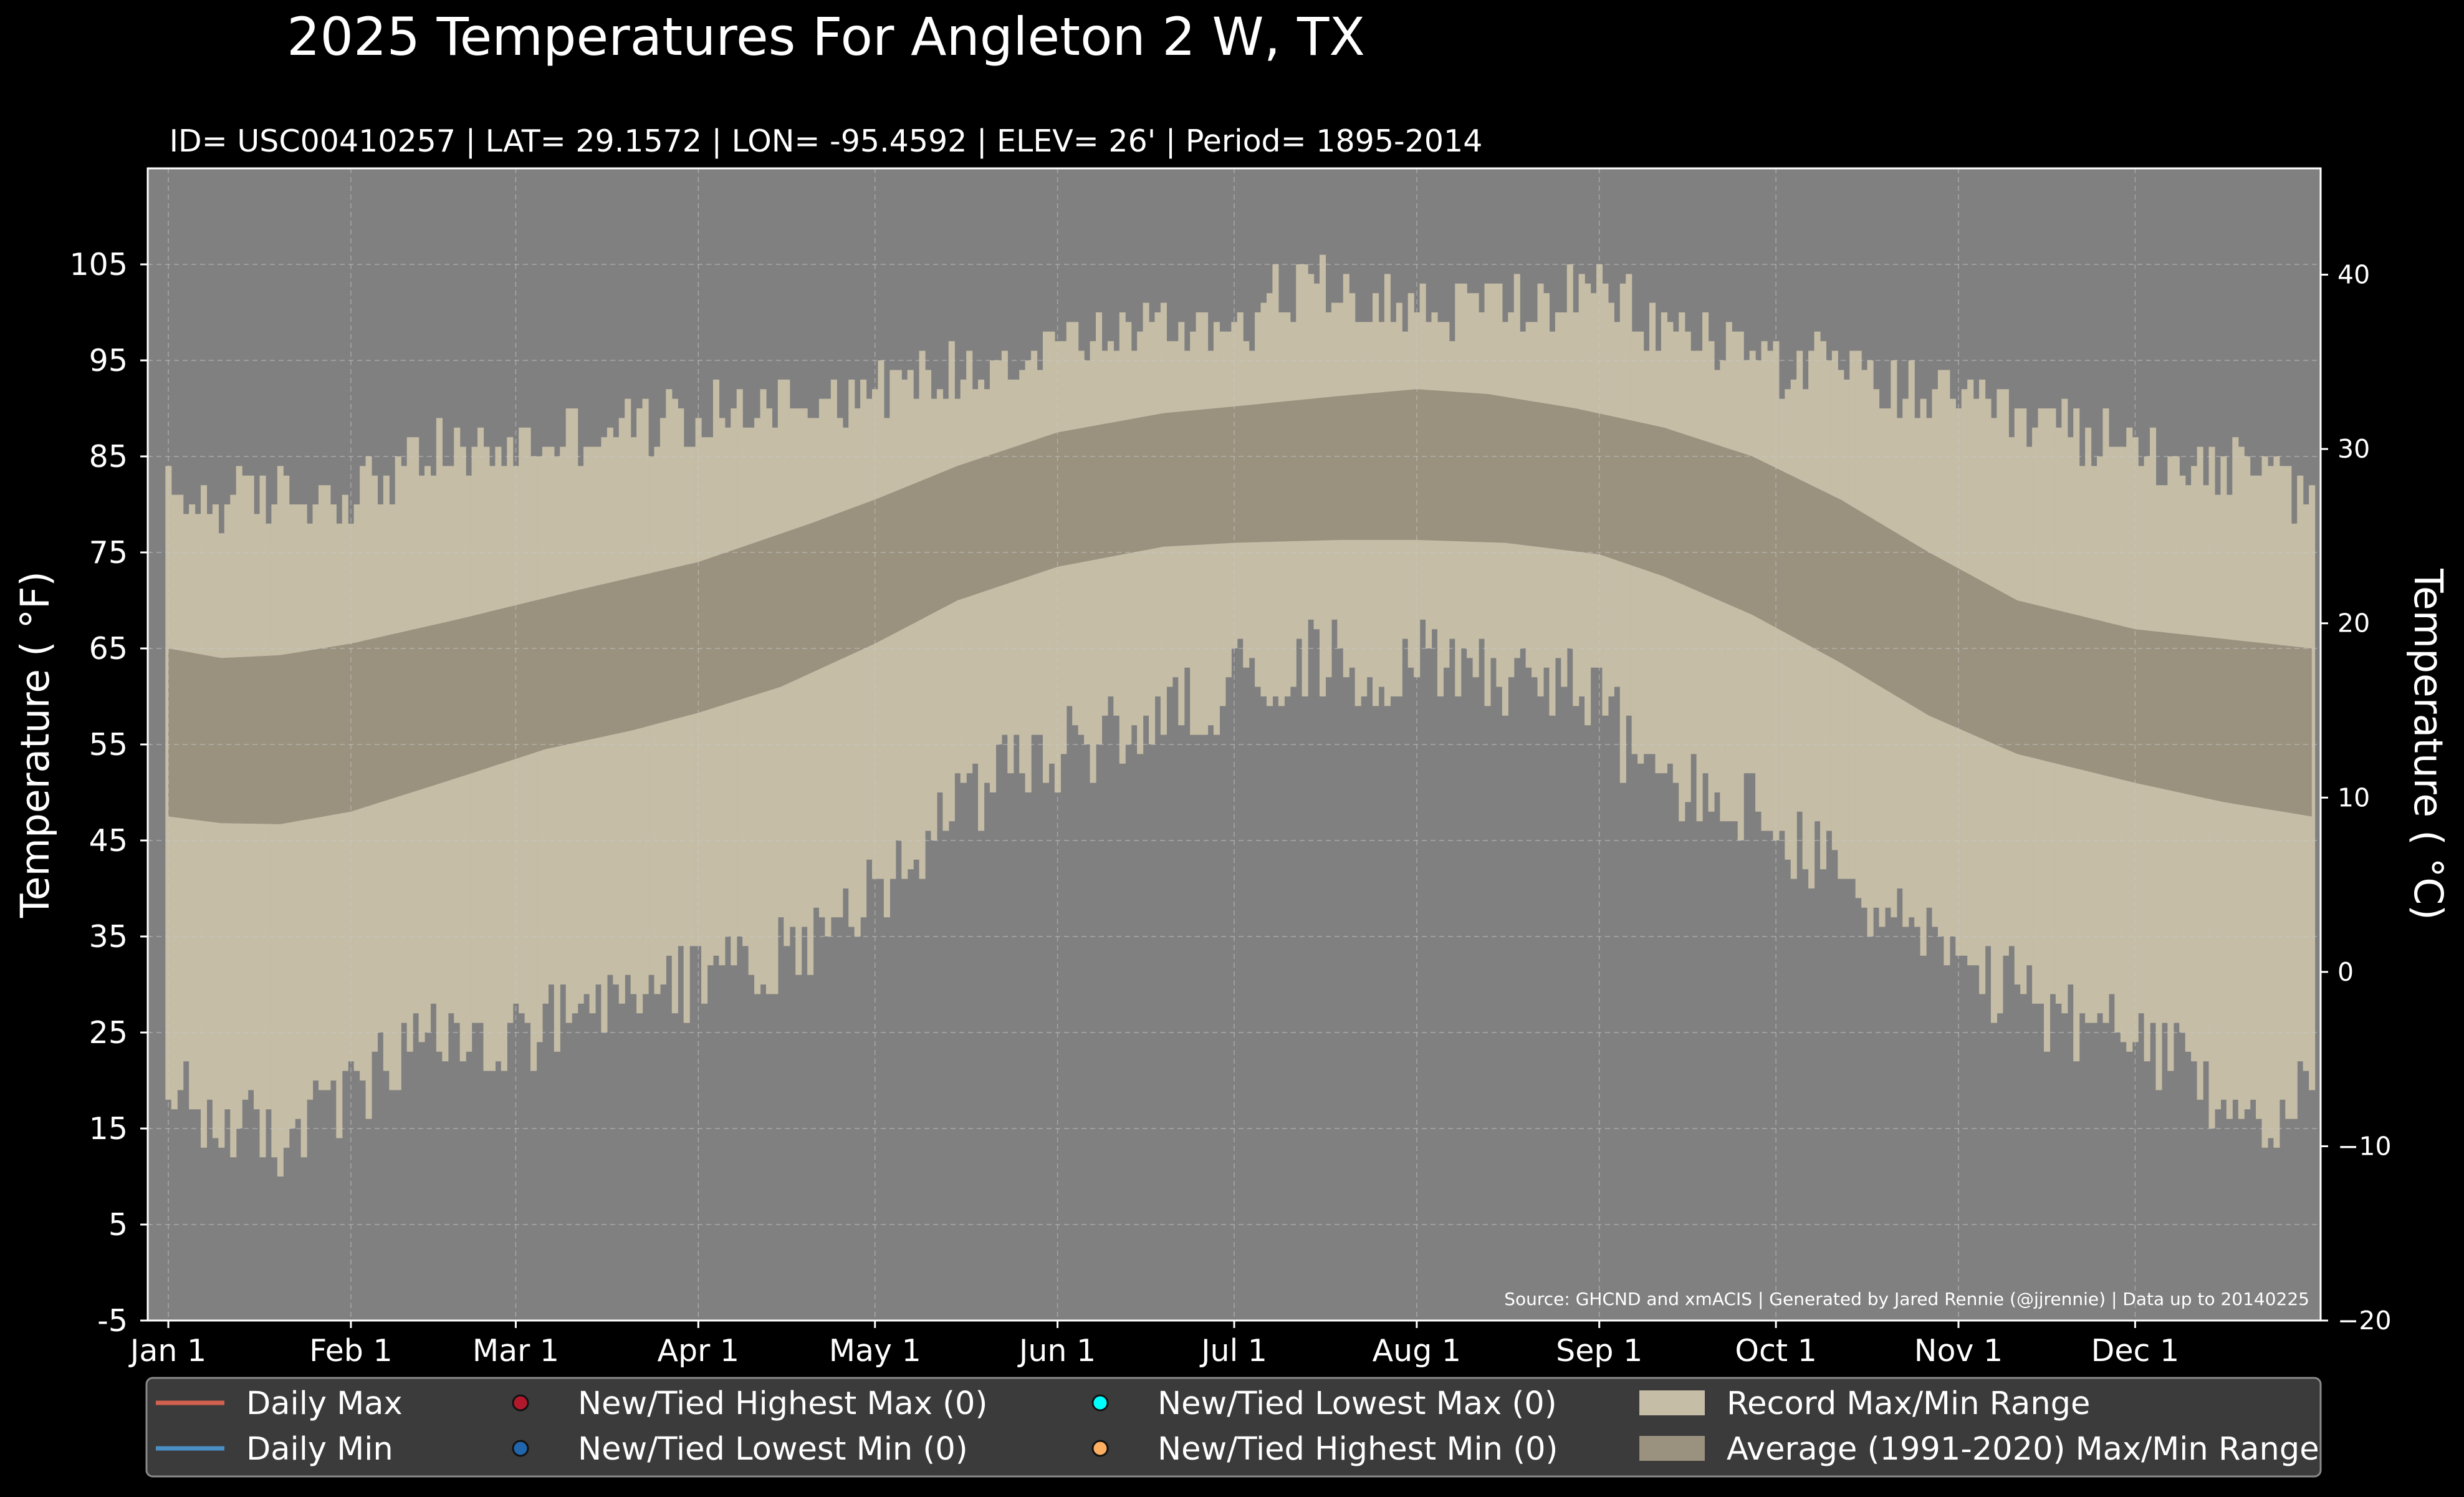  Describe the element at coordinates (118, 1225) in the screenshot. I see `y-tick-label: 5` at that location.